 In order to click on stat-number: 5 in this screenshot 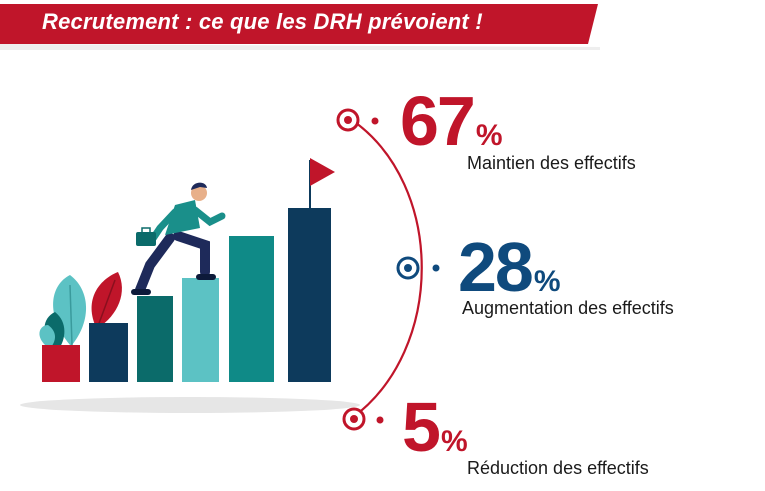, I will do `click(421, 427)`.